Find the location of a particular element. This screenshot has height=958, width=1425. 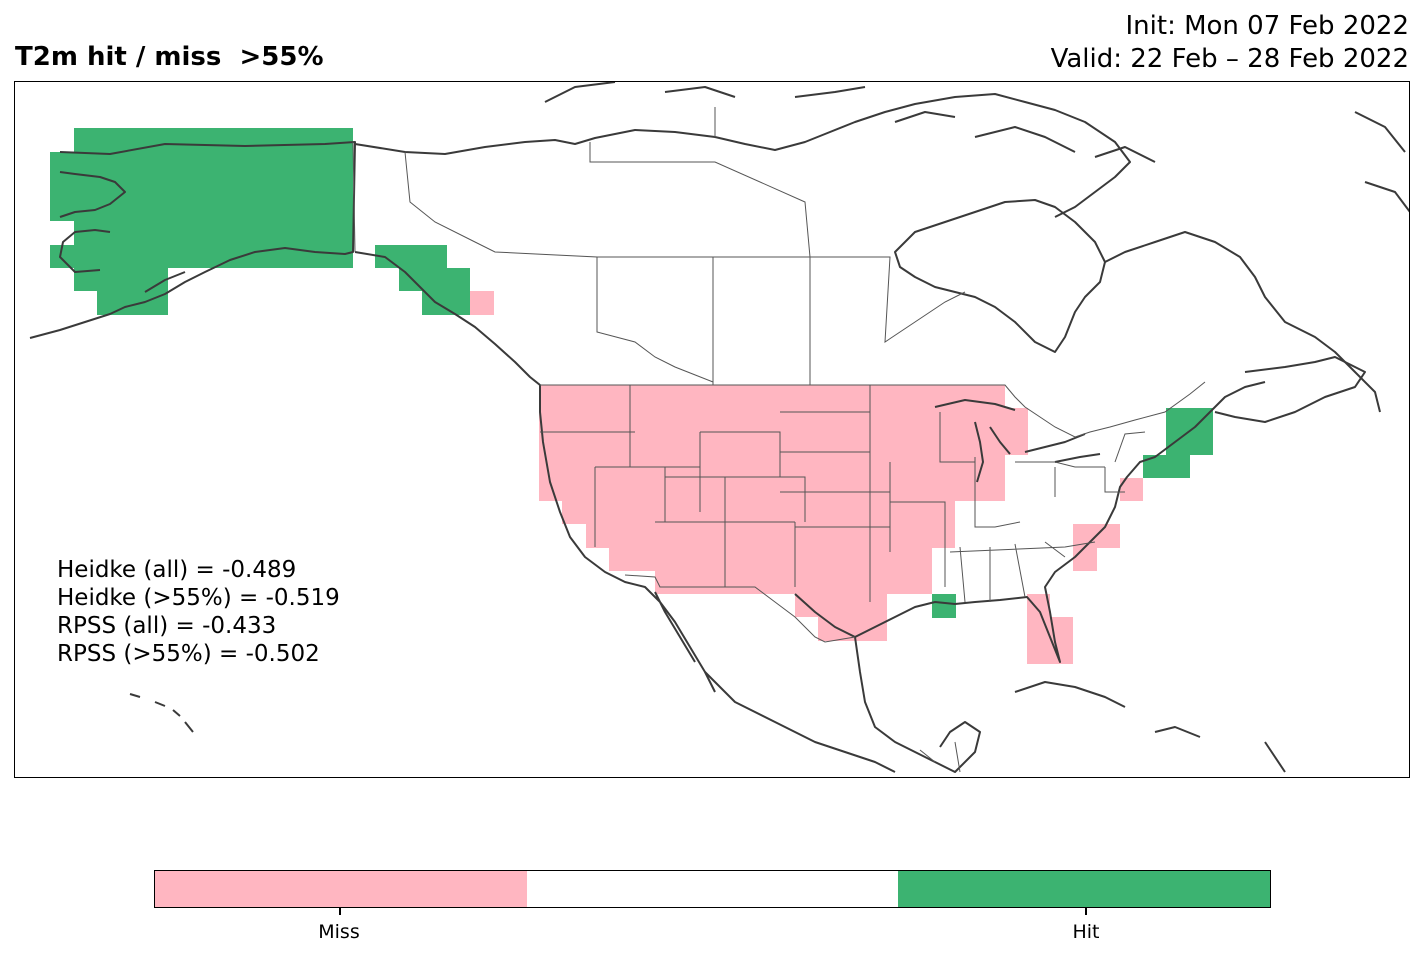

caribbean is located at coordinates (1150, 727).